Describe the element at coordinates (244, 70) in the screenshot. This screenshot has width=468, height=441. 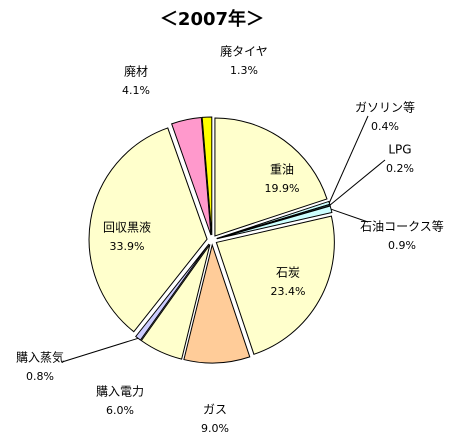
I see `slice-value-label: 1.3%` at that location.